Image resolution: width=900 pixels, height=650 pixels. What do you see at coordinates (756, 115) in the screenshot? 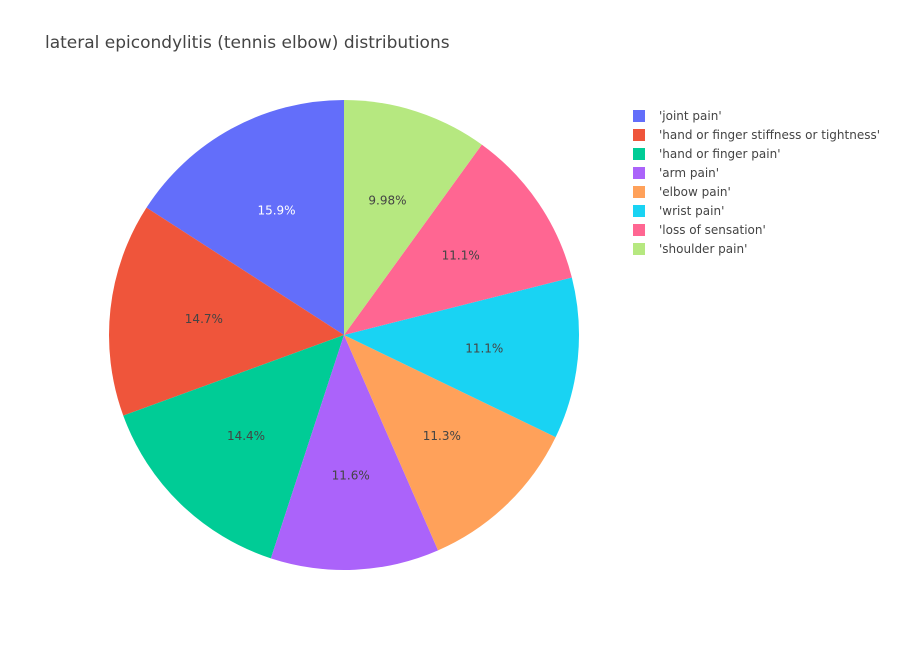
I see `legend-item-joint-pain: 'joint pain'` at bounding box center [756, 115].